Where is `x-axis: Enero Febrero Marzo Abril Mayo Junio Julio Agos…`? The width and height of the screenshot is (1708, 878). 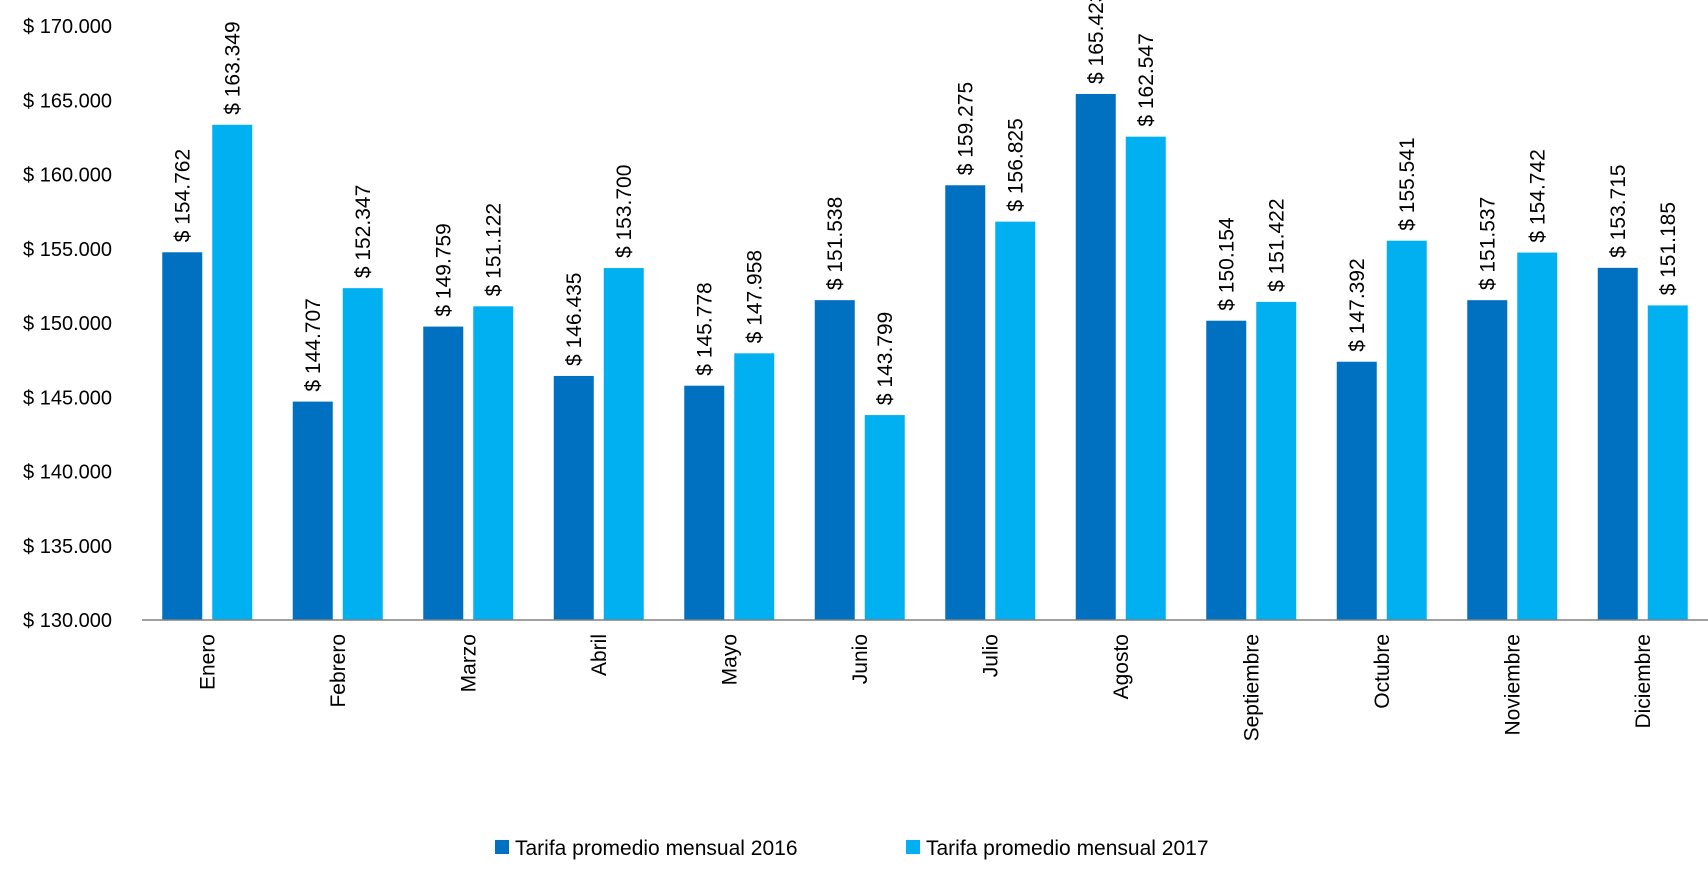
x-axis: Enero Febrero Marzo Abril Mayo Junio Julio Agos… is located at coordinates (925, 687).